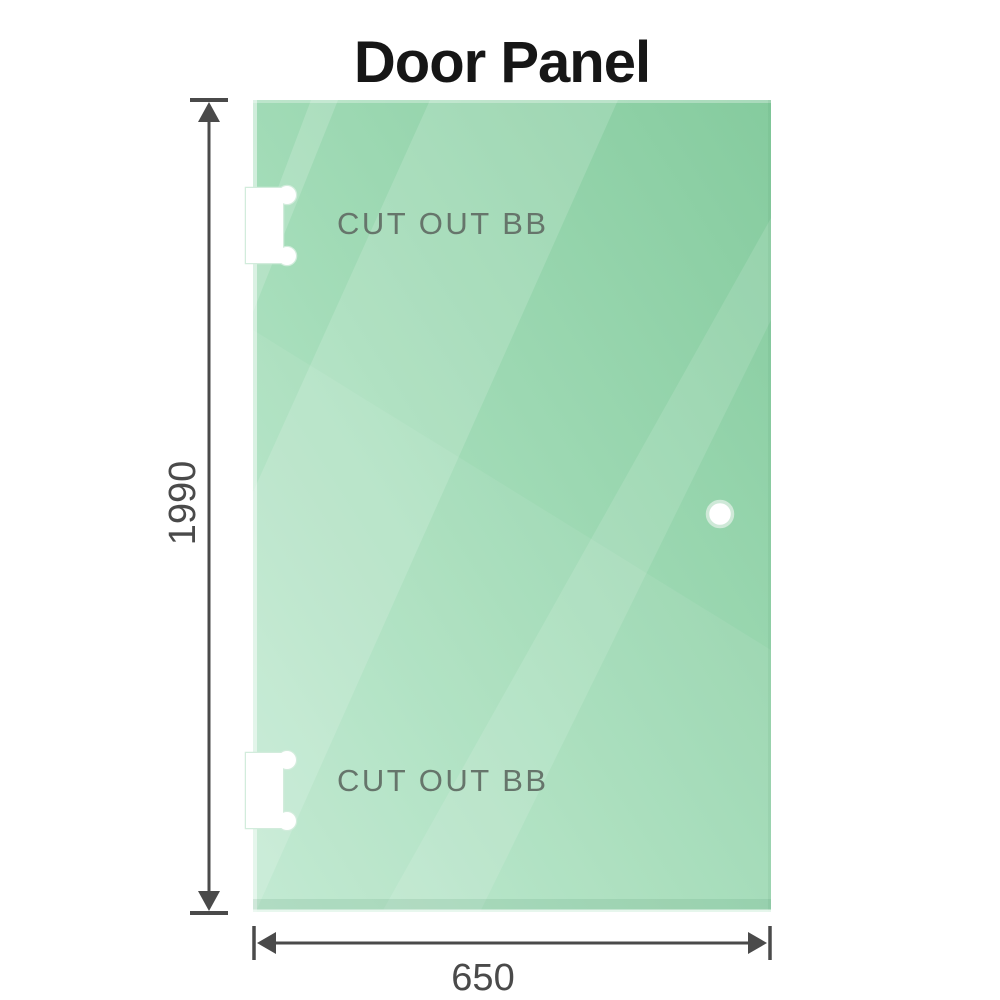 Image resolution: width=1000 pixels, height=1000 pixels. What do you see at coordinates (443, 223) in the screenshot?
I see `top-cutout-label: CUT OUT BB` at bounding box center [443, 223].